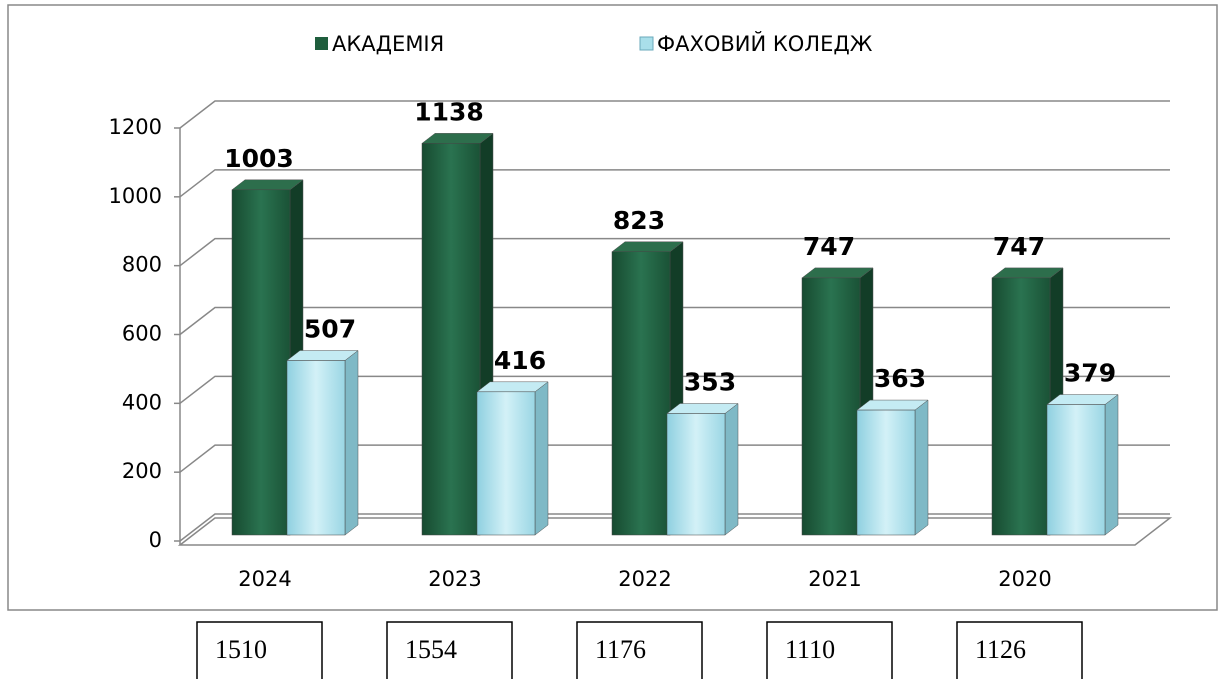 The image size is (1224, 679). I want to click on y-tick-label: 200, so click(142, 471).